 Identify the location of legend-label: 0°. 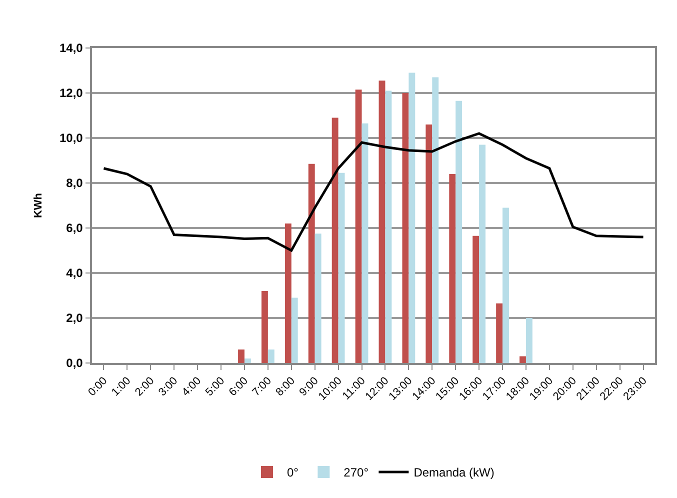
(293, 473).